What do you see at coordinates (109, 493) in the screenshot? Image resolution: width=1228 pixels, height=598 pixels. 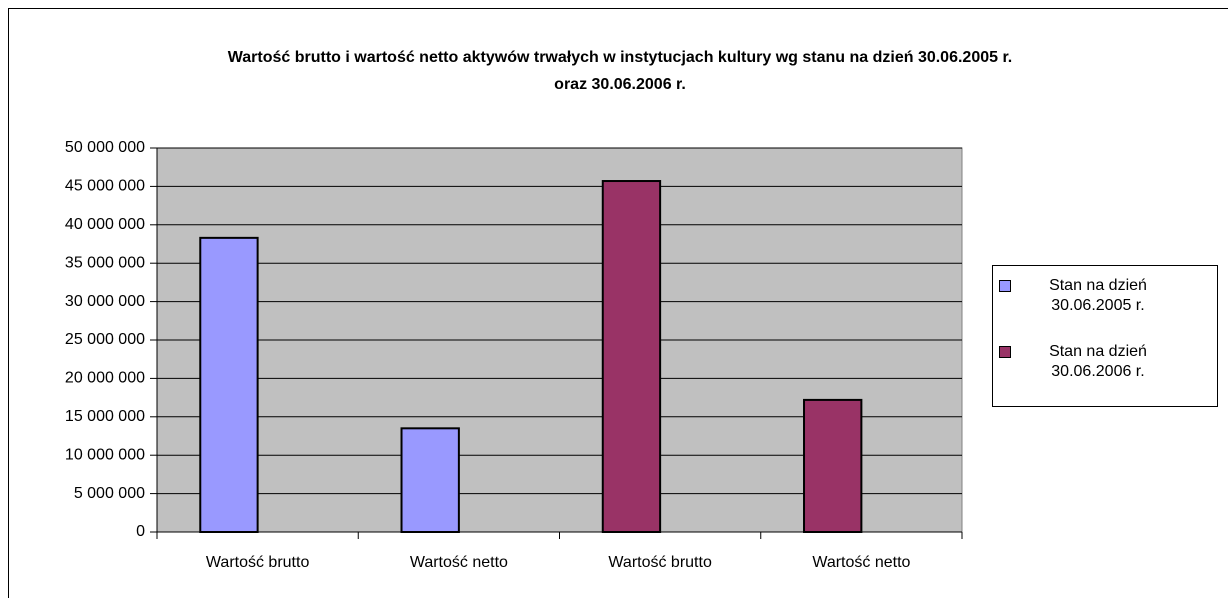 I see `y-tick-label: 5 000 000` at bounding box center [109, 493].